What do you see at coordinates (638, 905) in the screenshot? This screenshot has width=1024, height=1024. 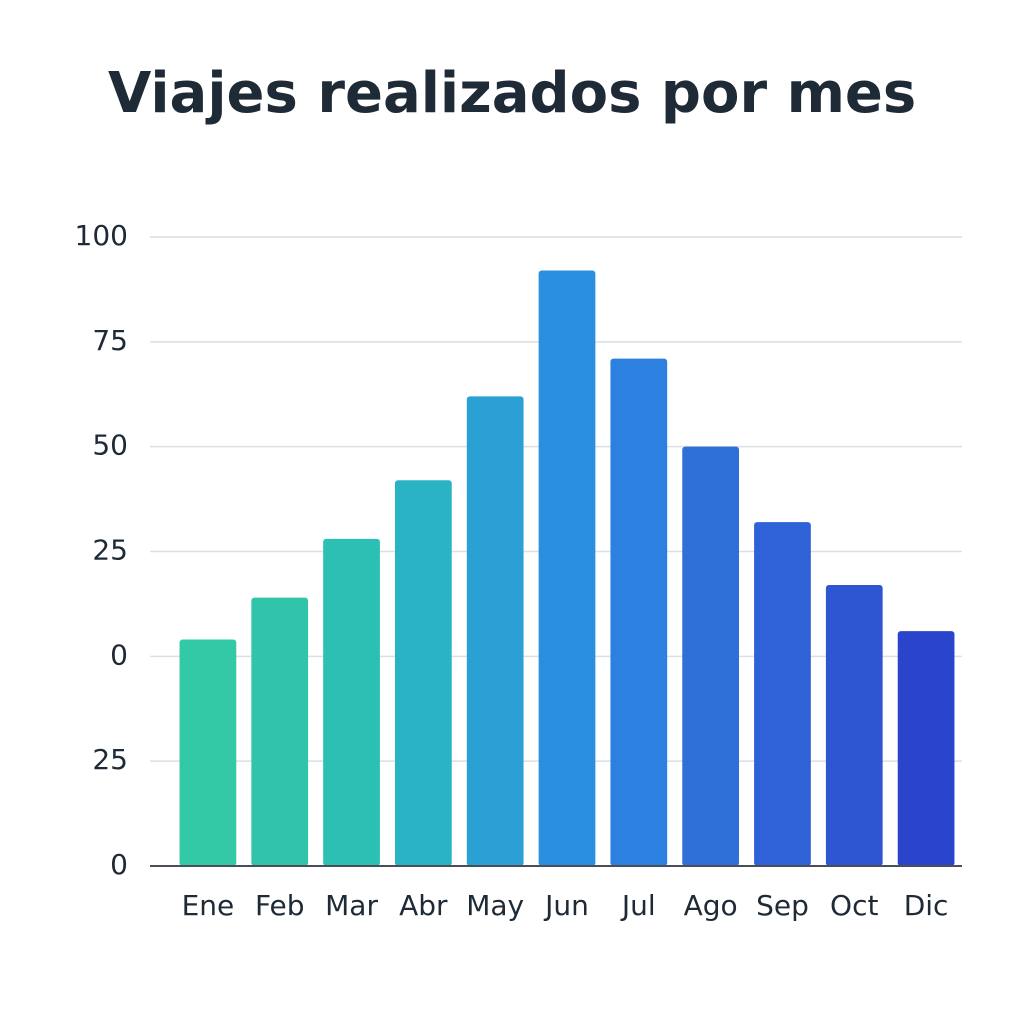 I see `x-tick-label: Jul` at bounding box center [638, 905].